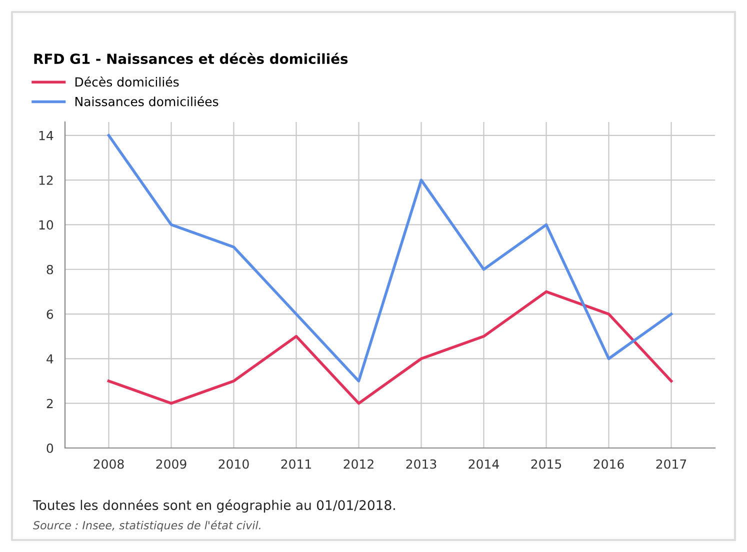  I want to click on source-note: Source : Insee, statistiques de l'état civil., so click(146, 526).